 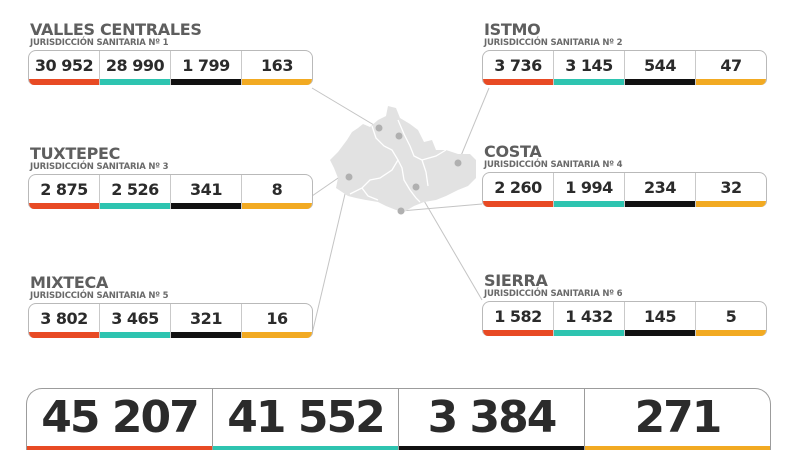 What do you see at coordinates (518, 319) in the screenshot?
I see `confirmed-count: 1 582` at bounding box center [518, 319].